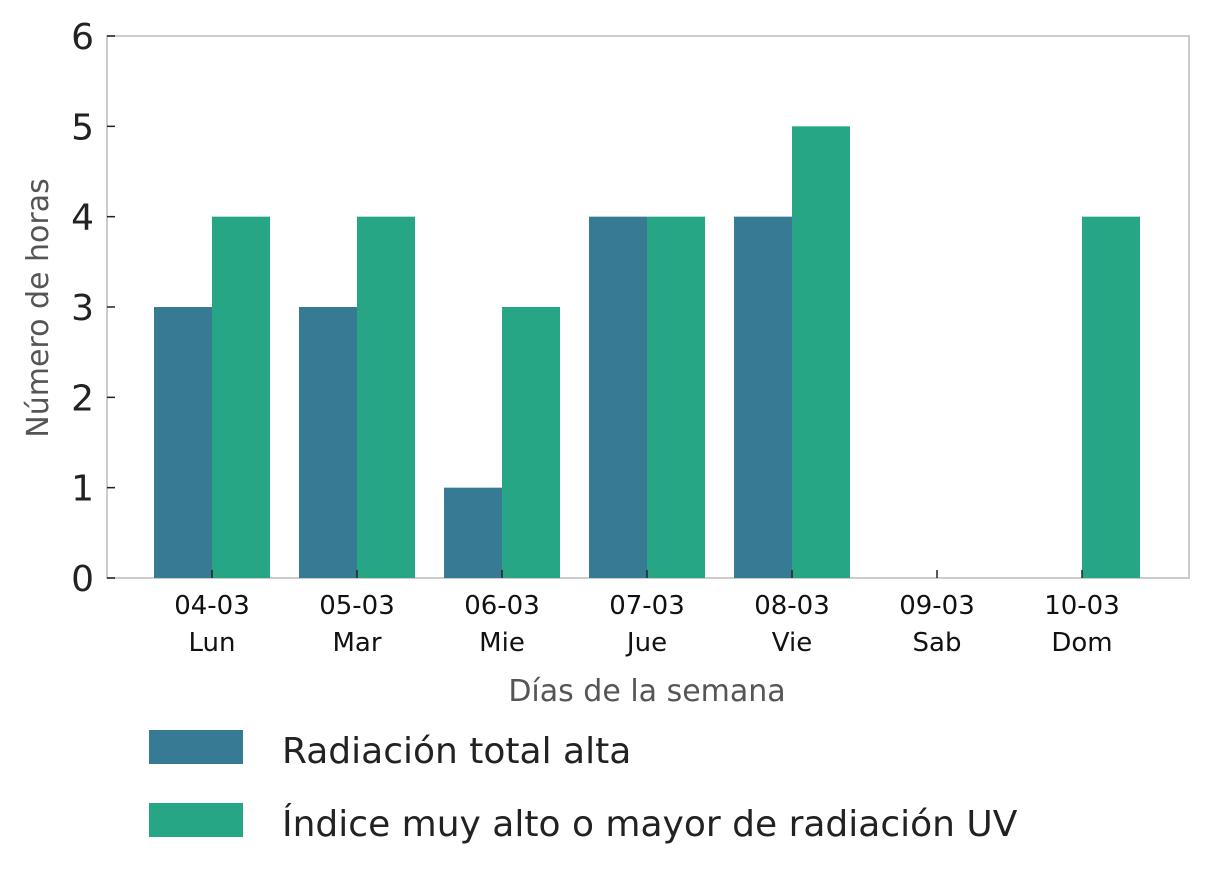  I want to click on y-tick-label: 4, so click(82, 218).